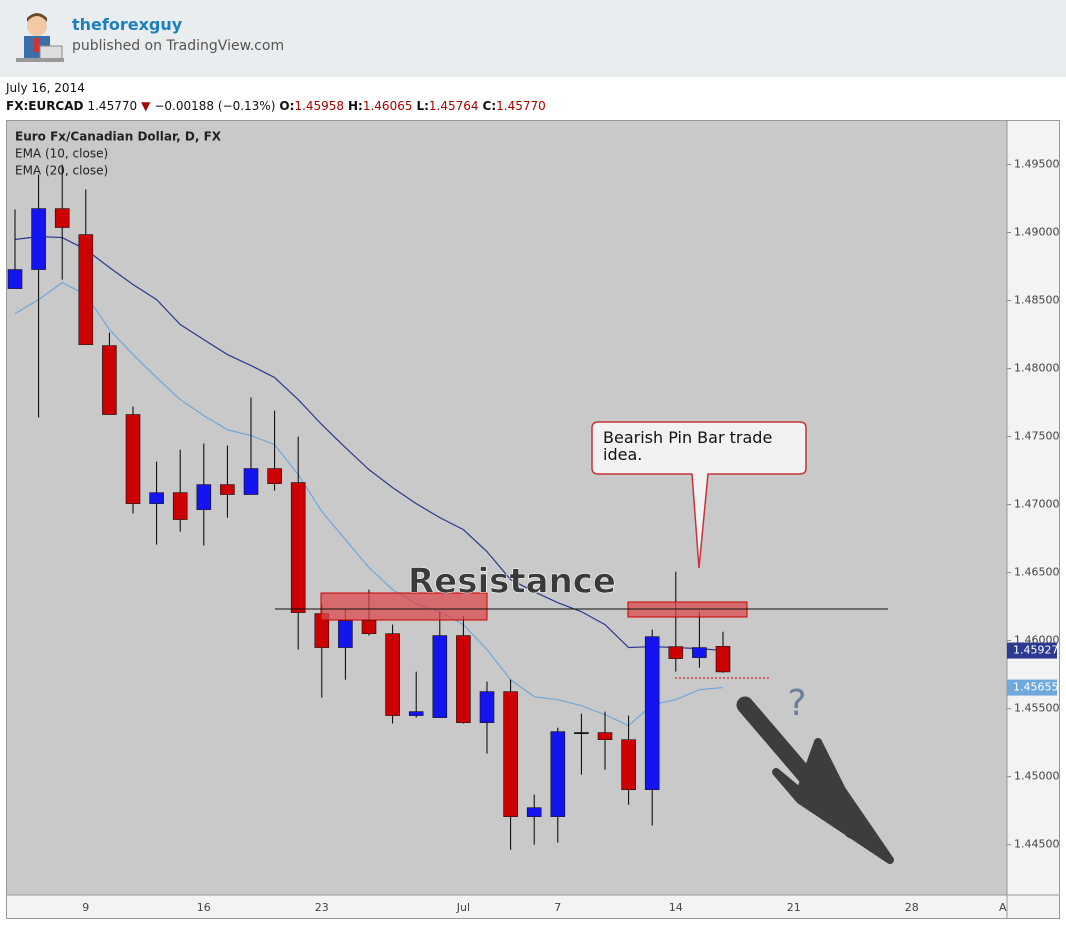 The height and width of the screenshot is (925, 1066). What do you see at coordinates (112, 106) in the screenshot?
I see `last: 1.45770` at bounding box center [112, 106].